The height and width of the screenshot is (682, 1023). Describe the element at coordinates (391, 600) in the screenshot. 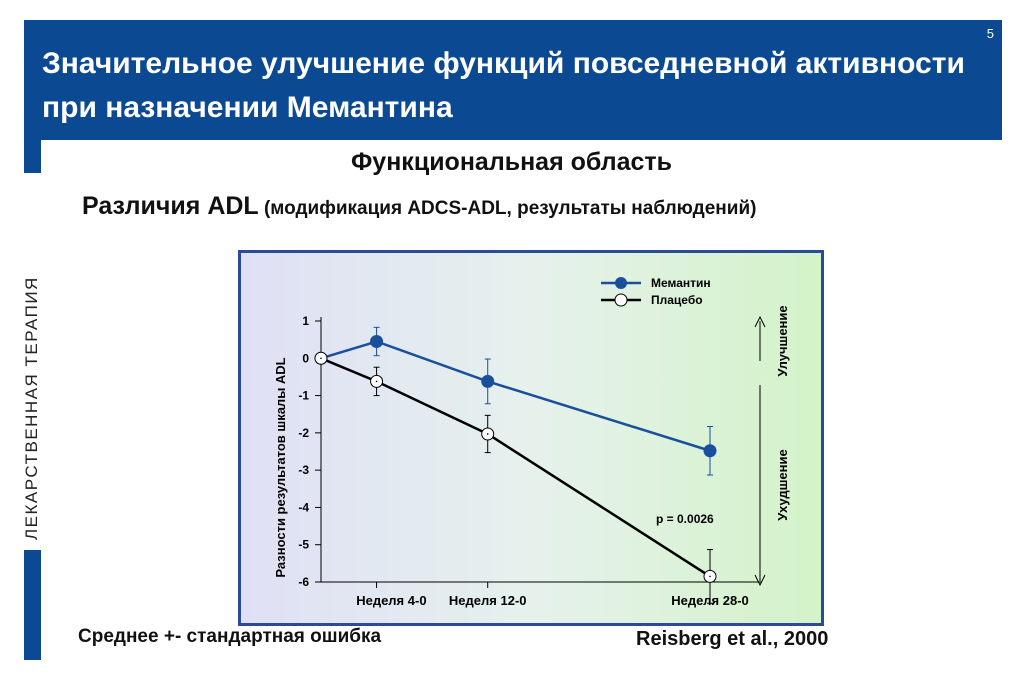

I see `x-tick-label: Неделя 4-0` at that location.